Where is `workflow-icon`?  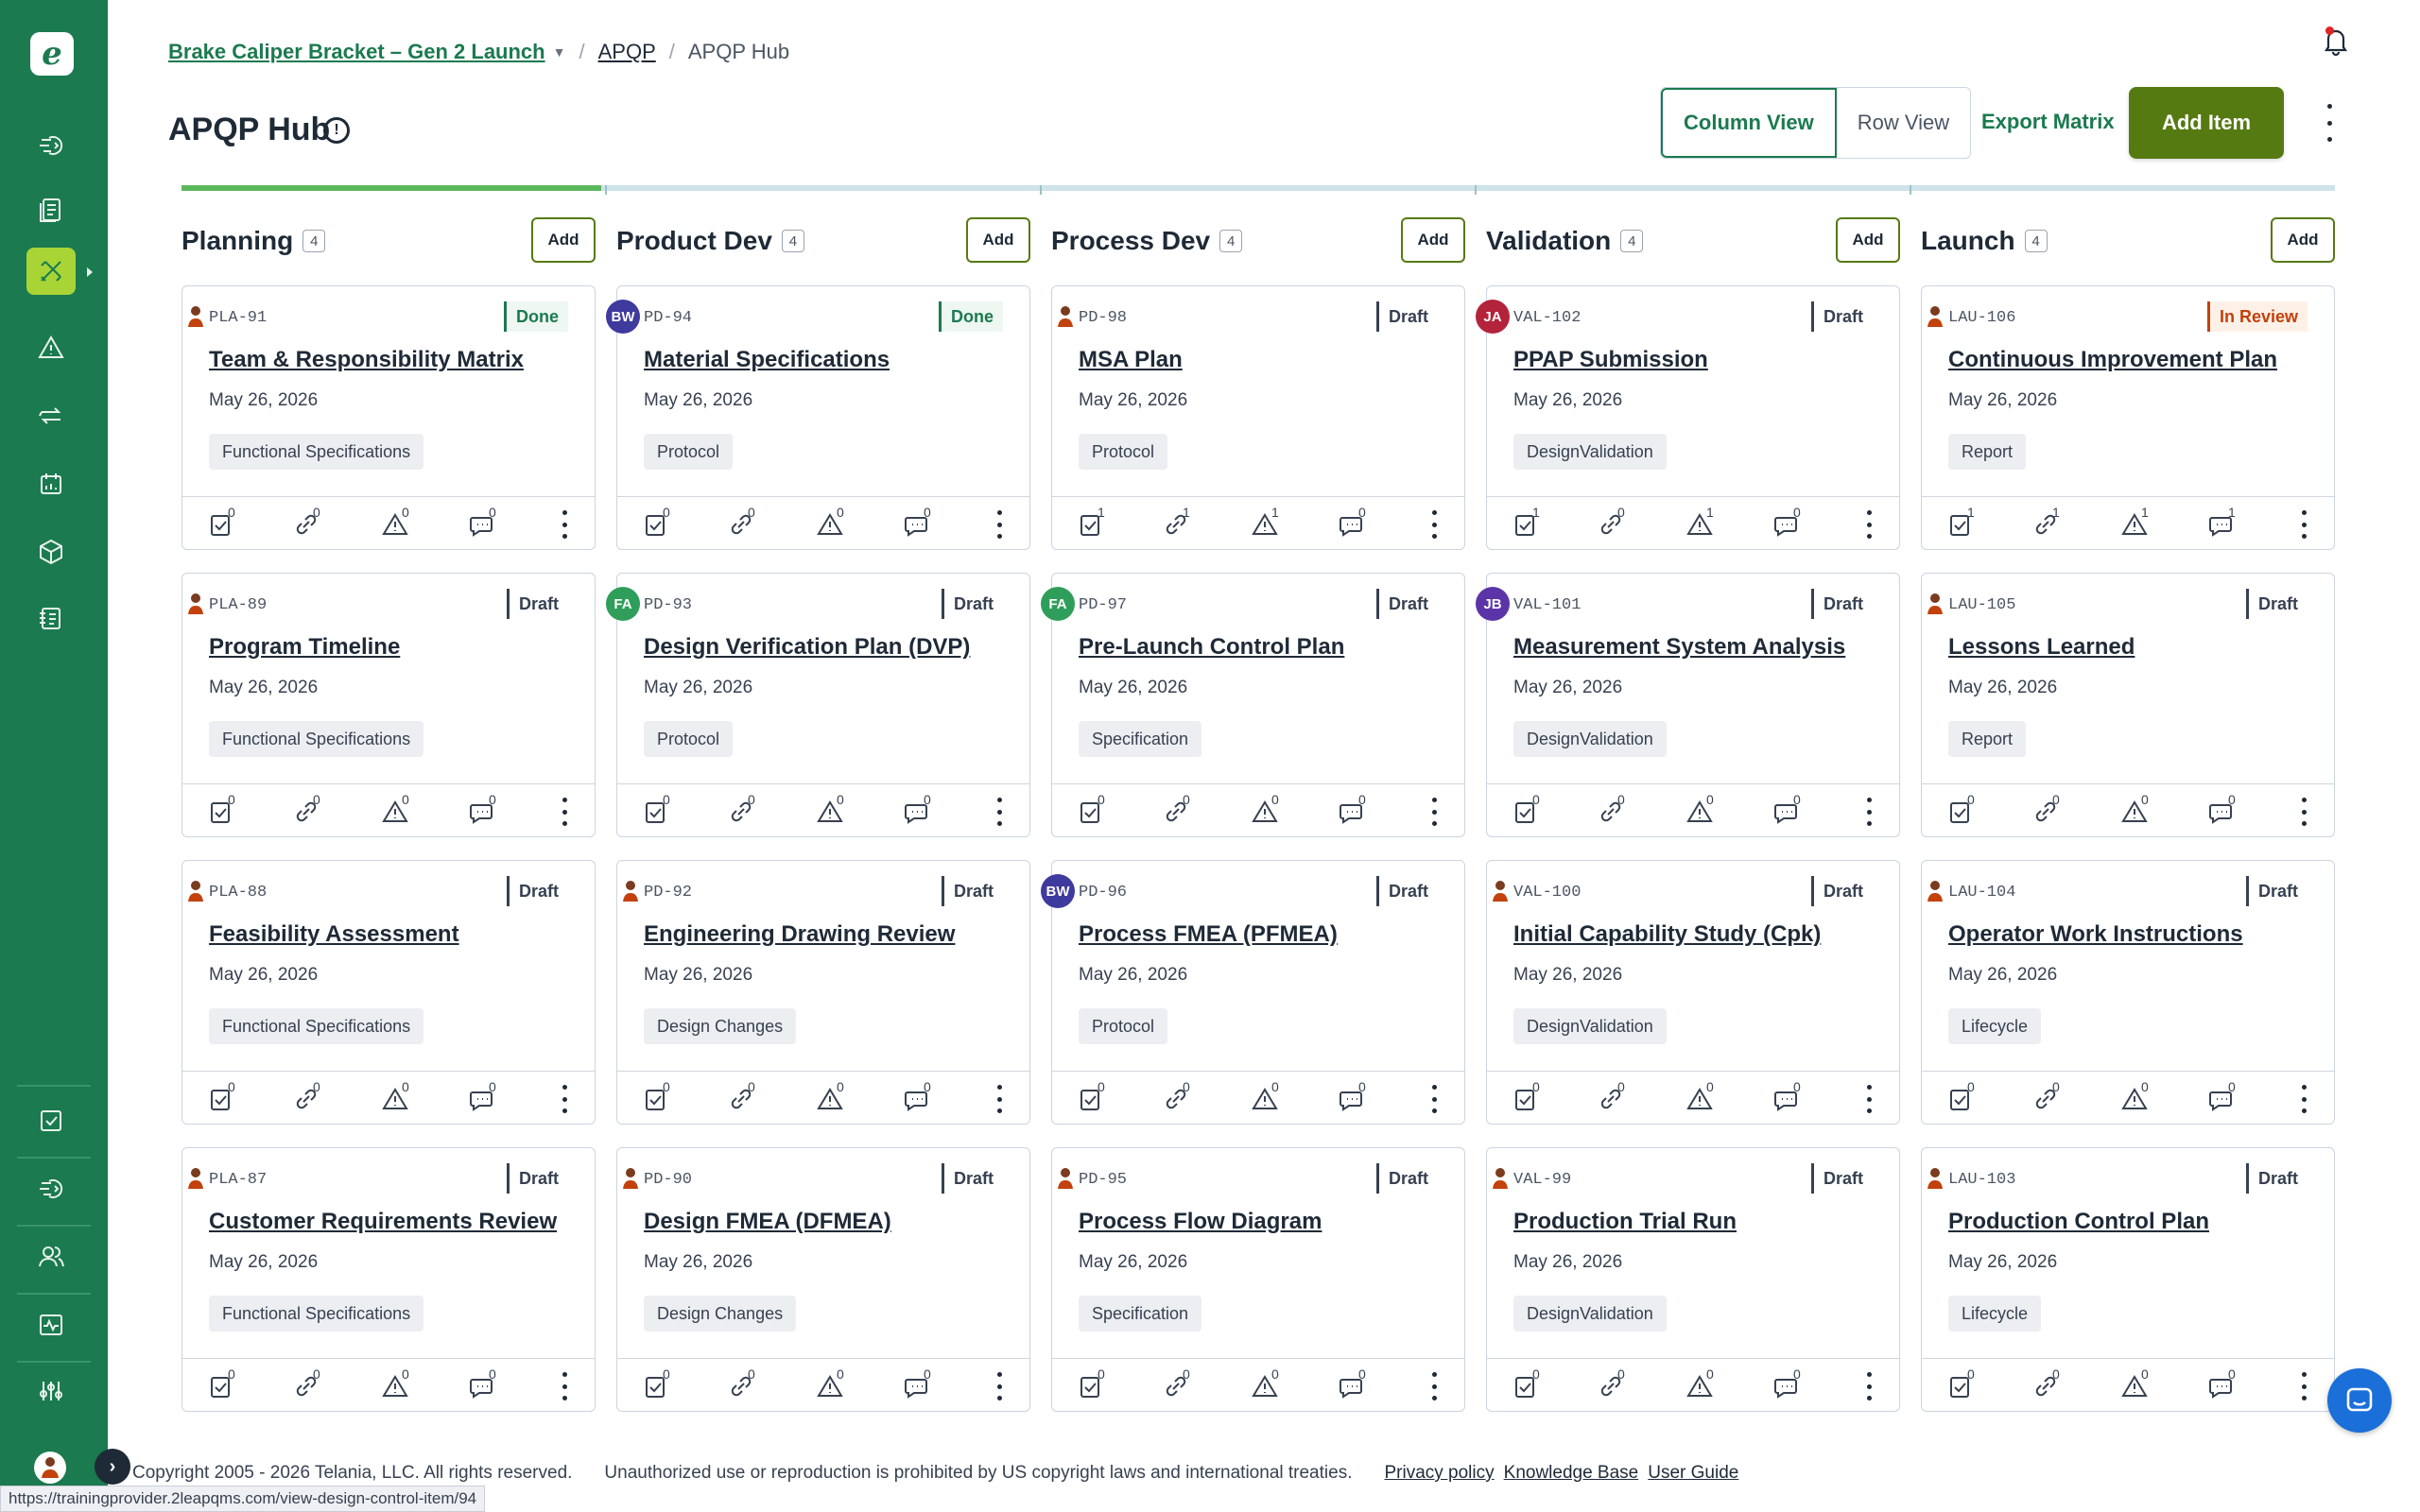
workflow-icon is located at coordinates (51, 1189).